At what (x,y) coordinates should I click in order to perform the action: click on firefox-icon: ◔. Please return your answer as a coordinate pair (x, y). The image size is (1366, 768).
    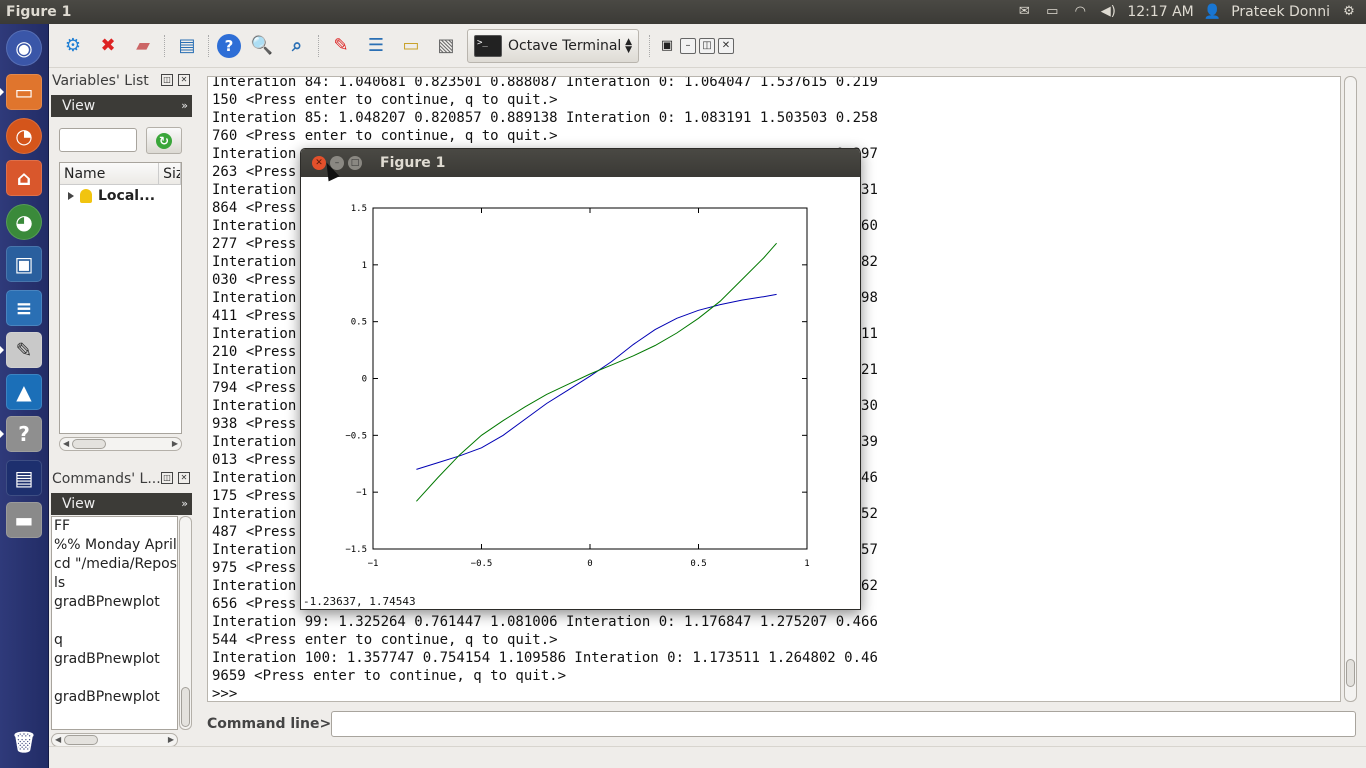
    Looking at the image, I should click on (24, 136).